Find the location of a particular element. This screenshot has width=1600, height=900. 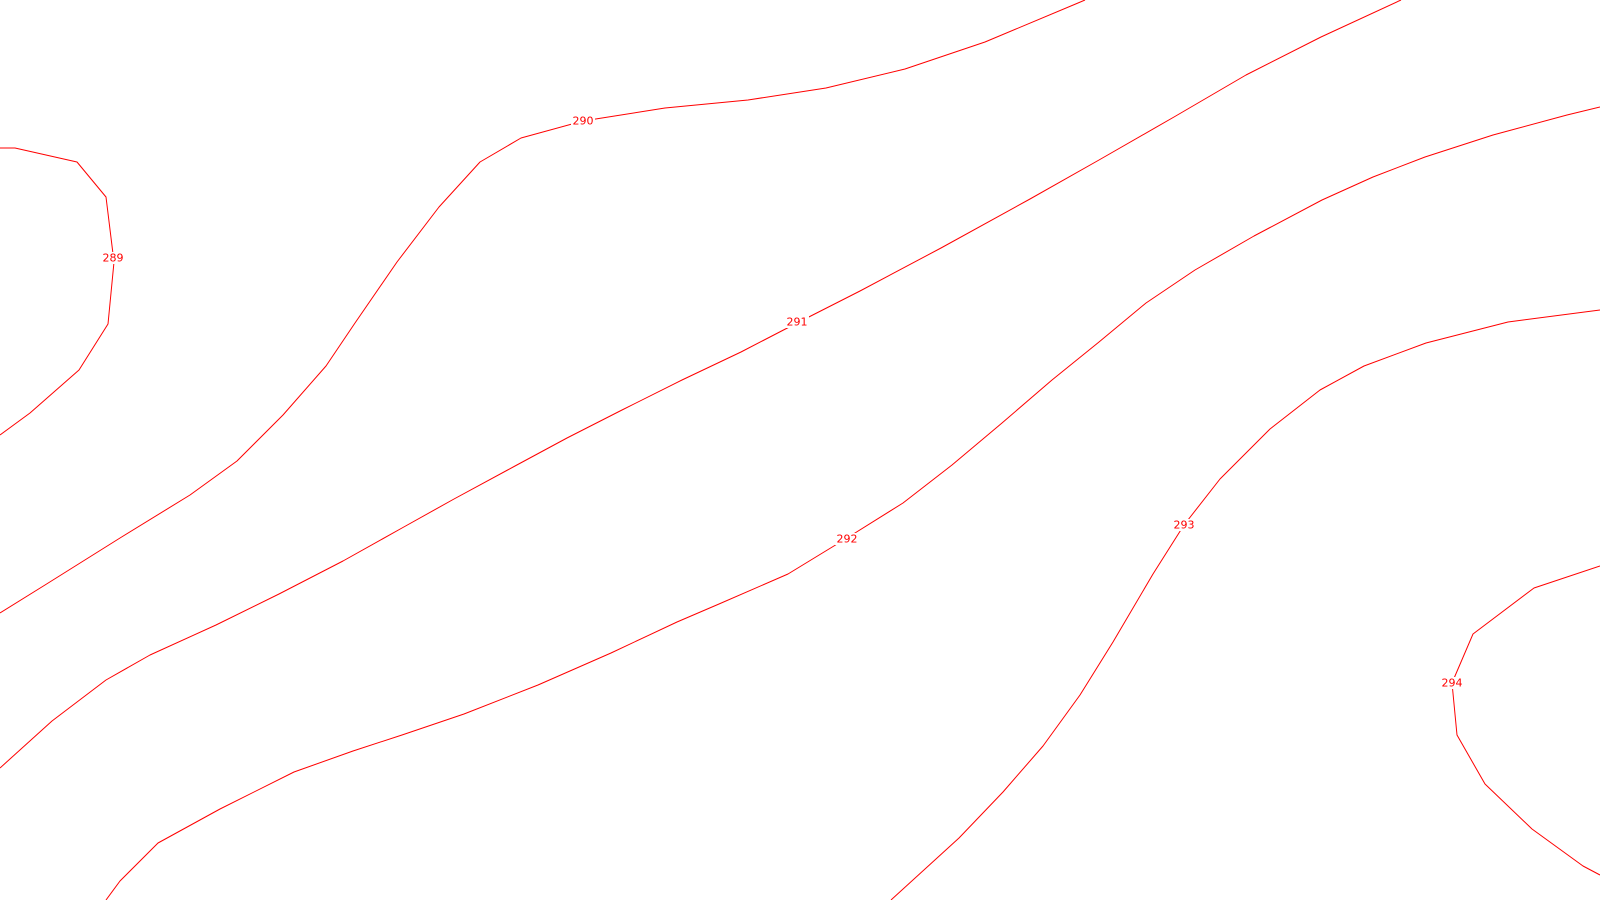

contour-label-294: 294 is located at coordinates (1452, 683).